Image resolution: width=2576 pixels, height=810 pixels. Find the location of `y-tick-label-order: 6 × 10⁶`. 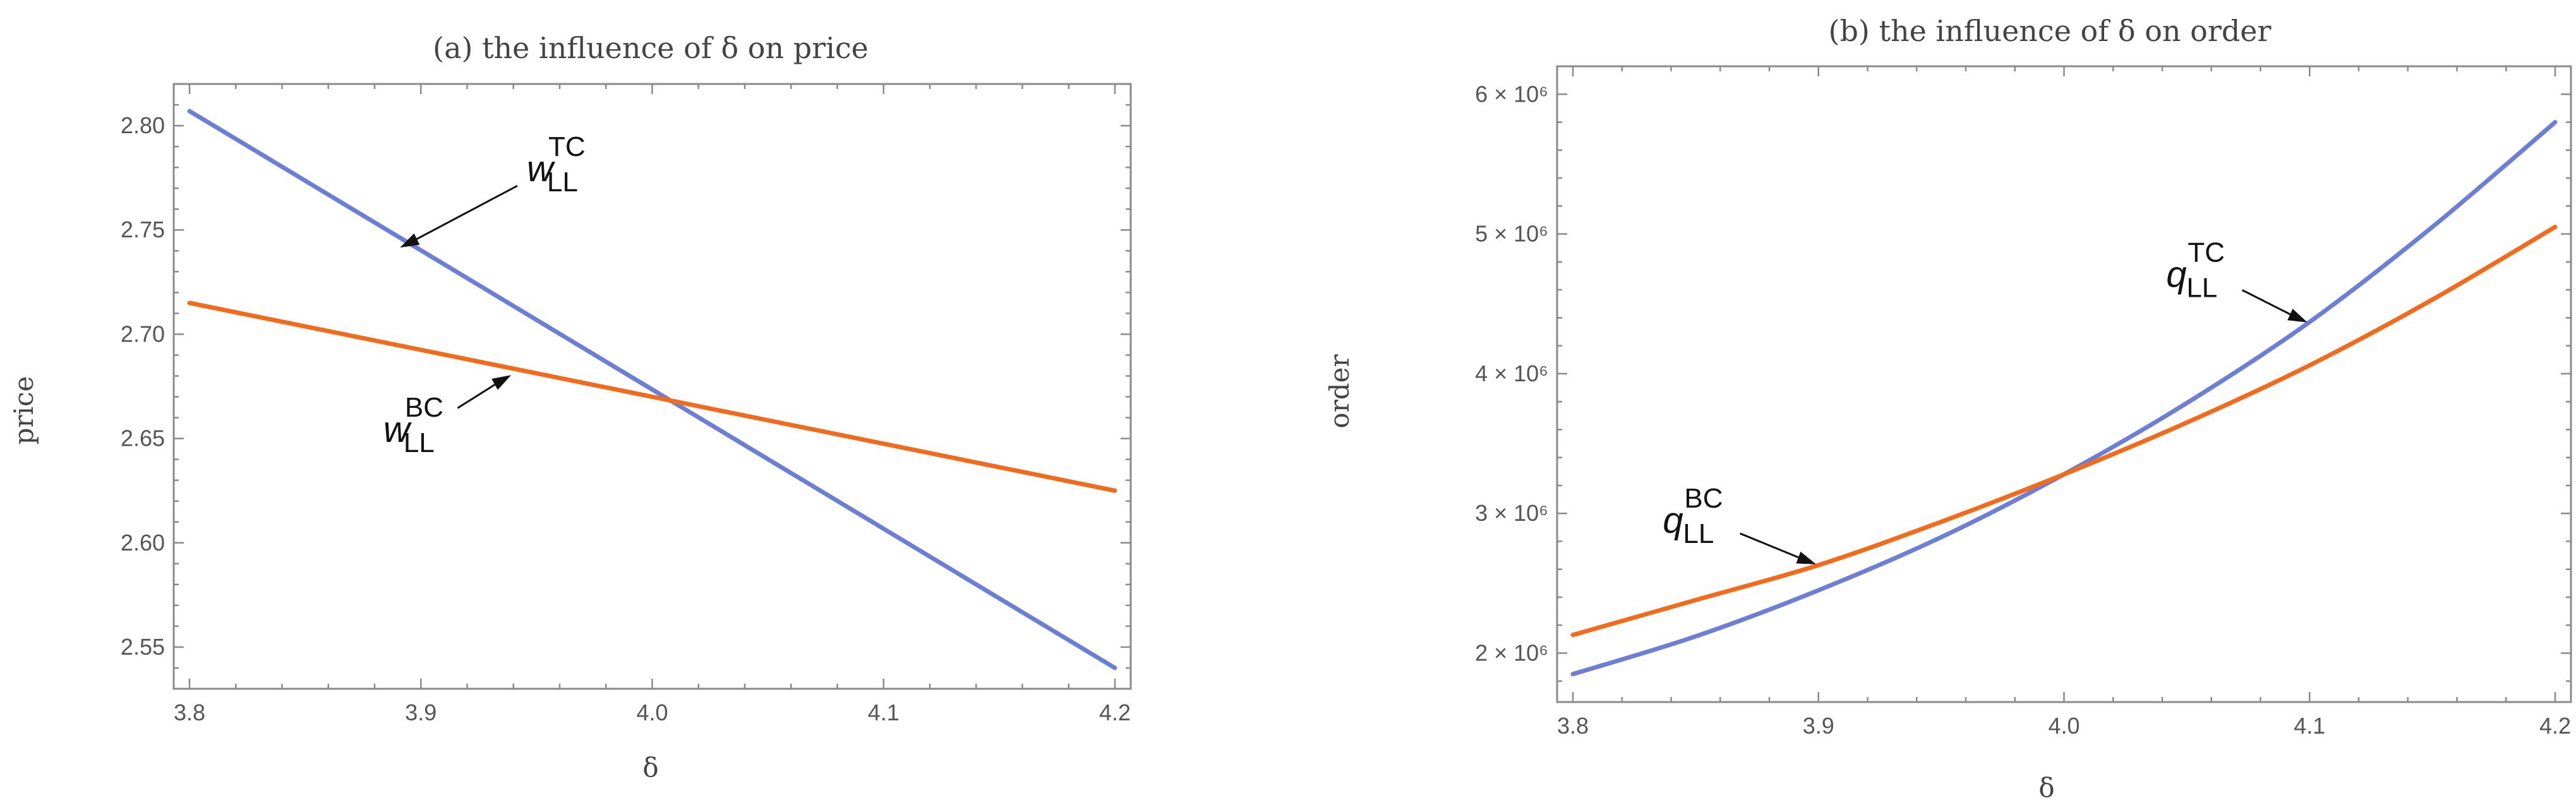

y-tick-label-order: 6 × 10⁶ is located at coordinates (1511, 94).